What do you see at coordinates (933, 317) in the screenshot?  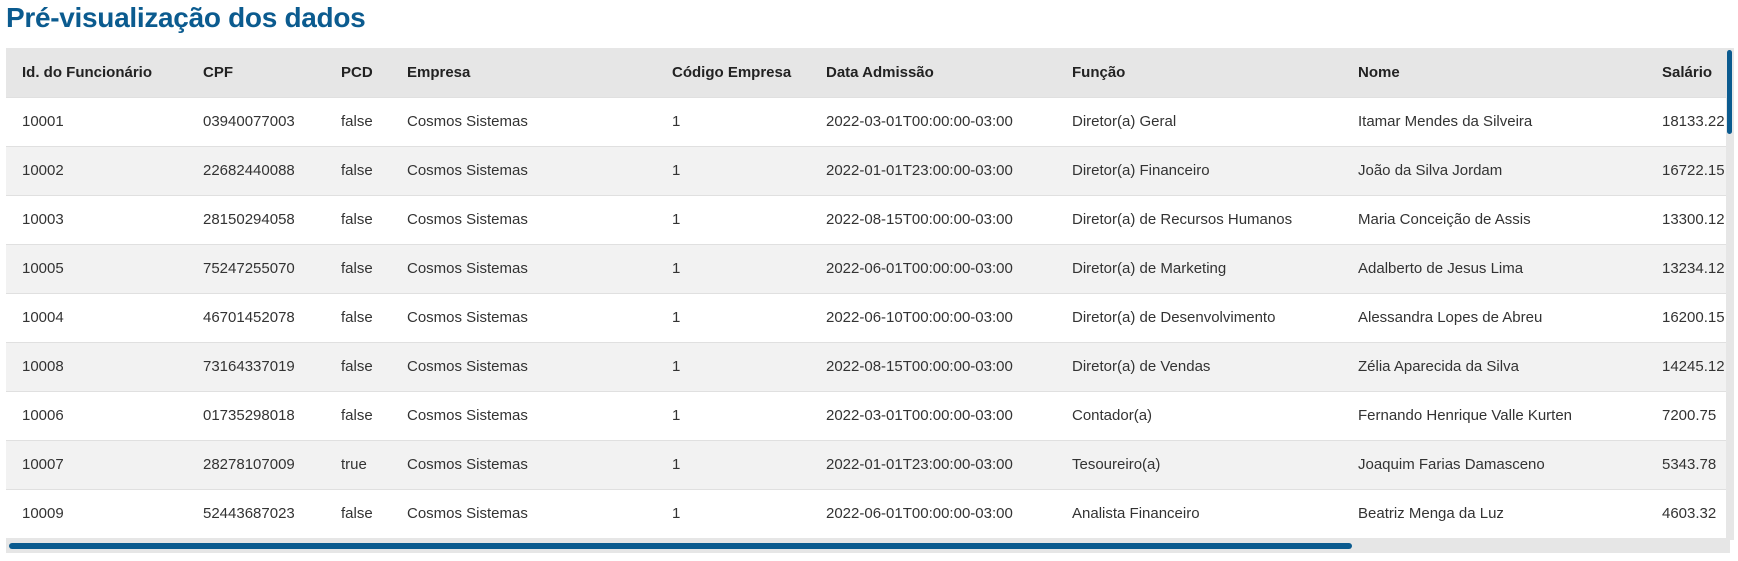 I see `table-cell: 2022-06-10T00:00:00-03:00` at bounding box center [933, 317].